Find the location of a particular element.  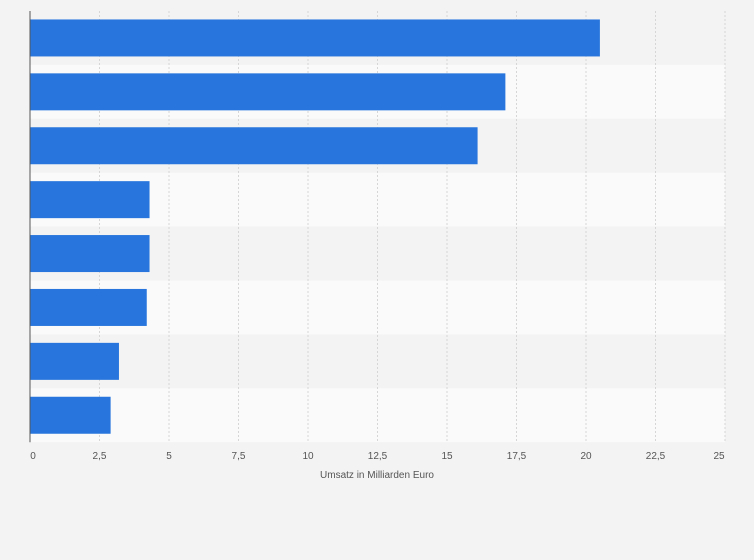

x-tick-label: 15 is located at coordinates (447, 456).